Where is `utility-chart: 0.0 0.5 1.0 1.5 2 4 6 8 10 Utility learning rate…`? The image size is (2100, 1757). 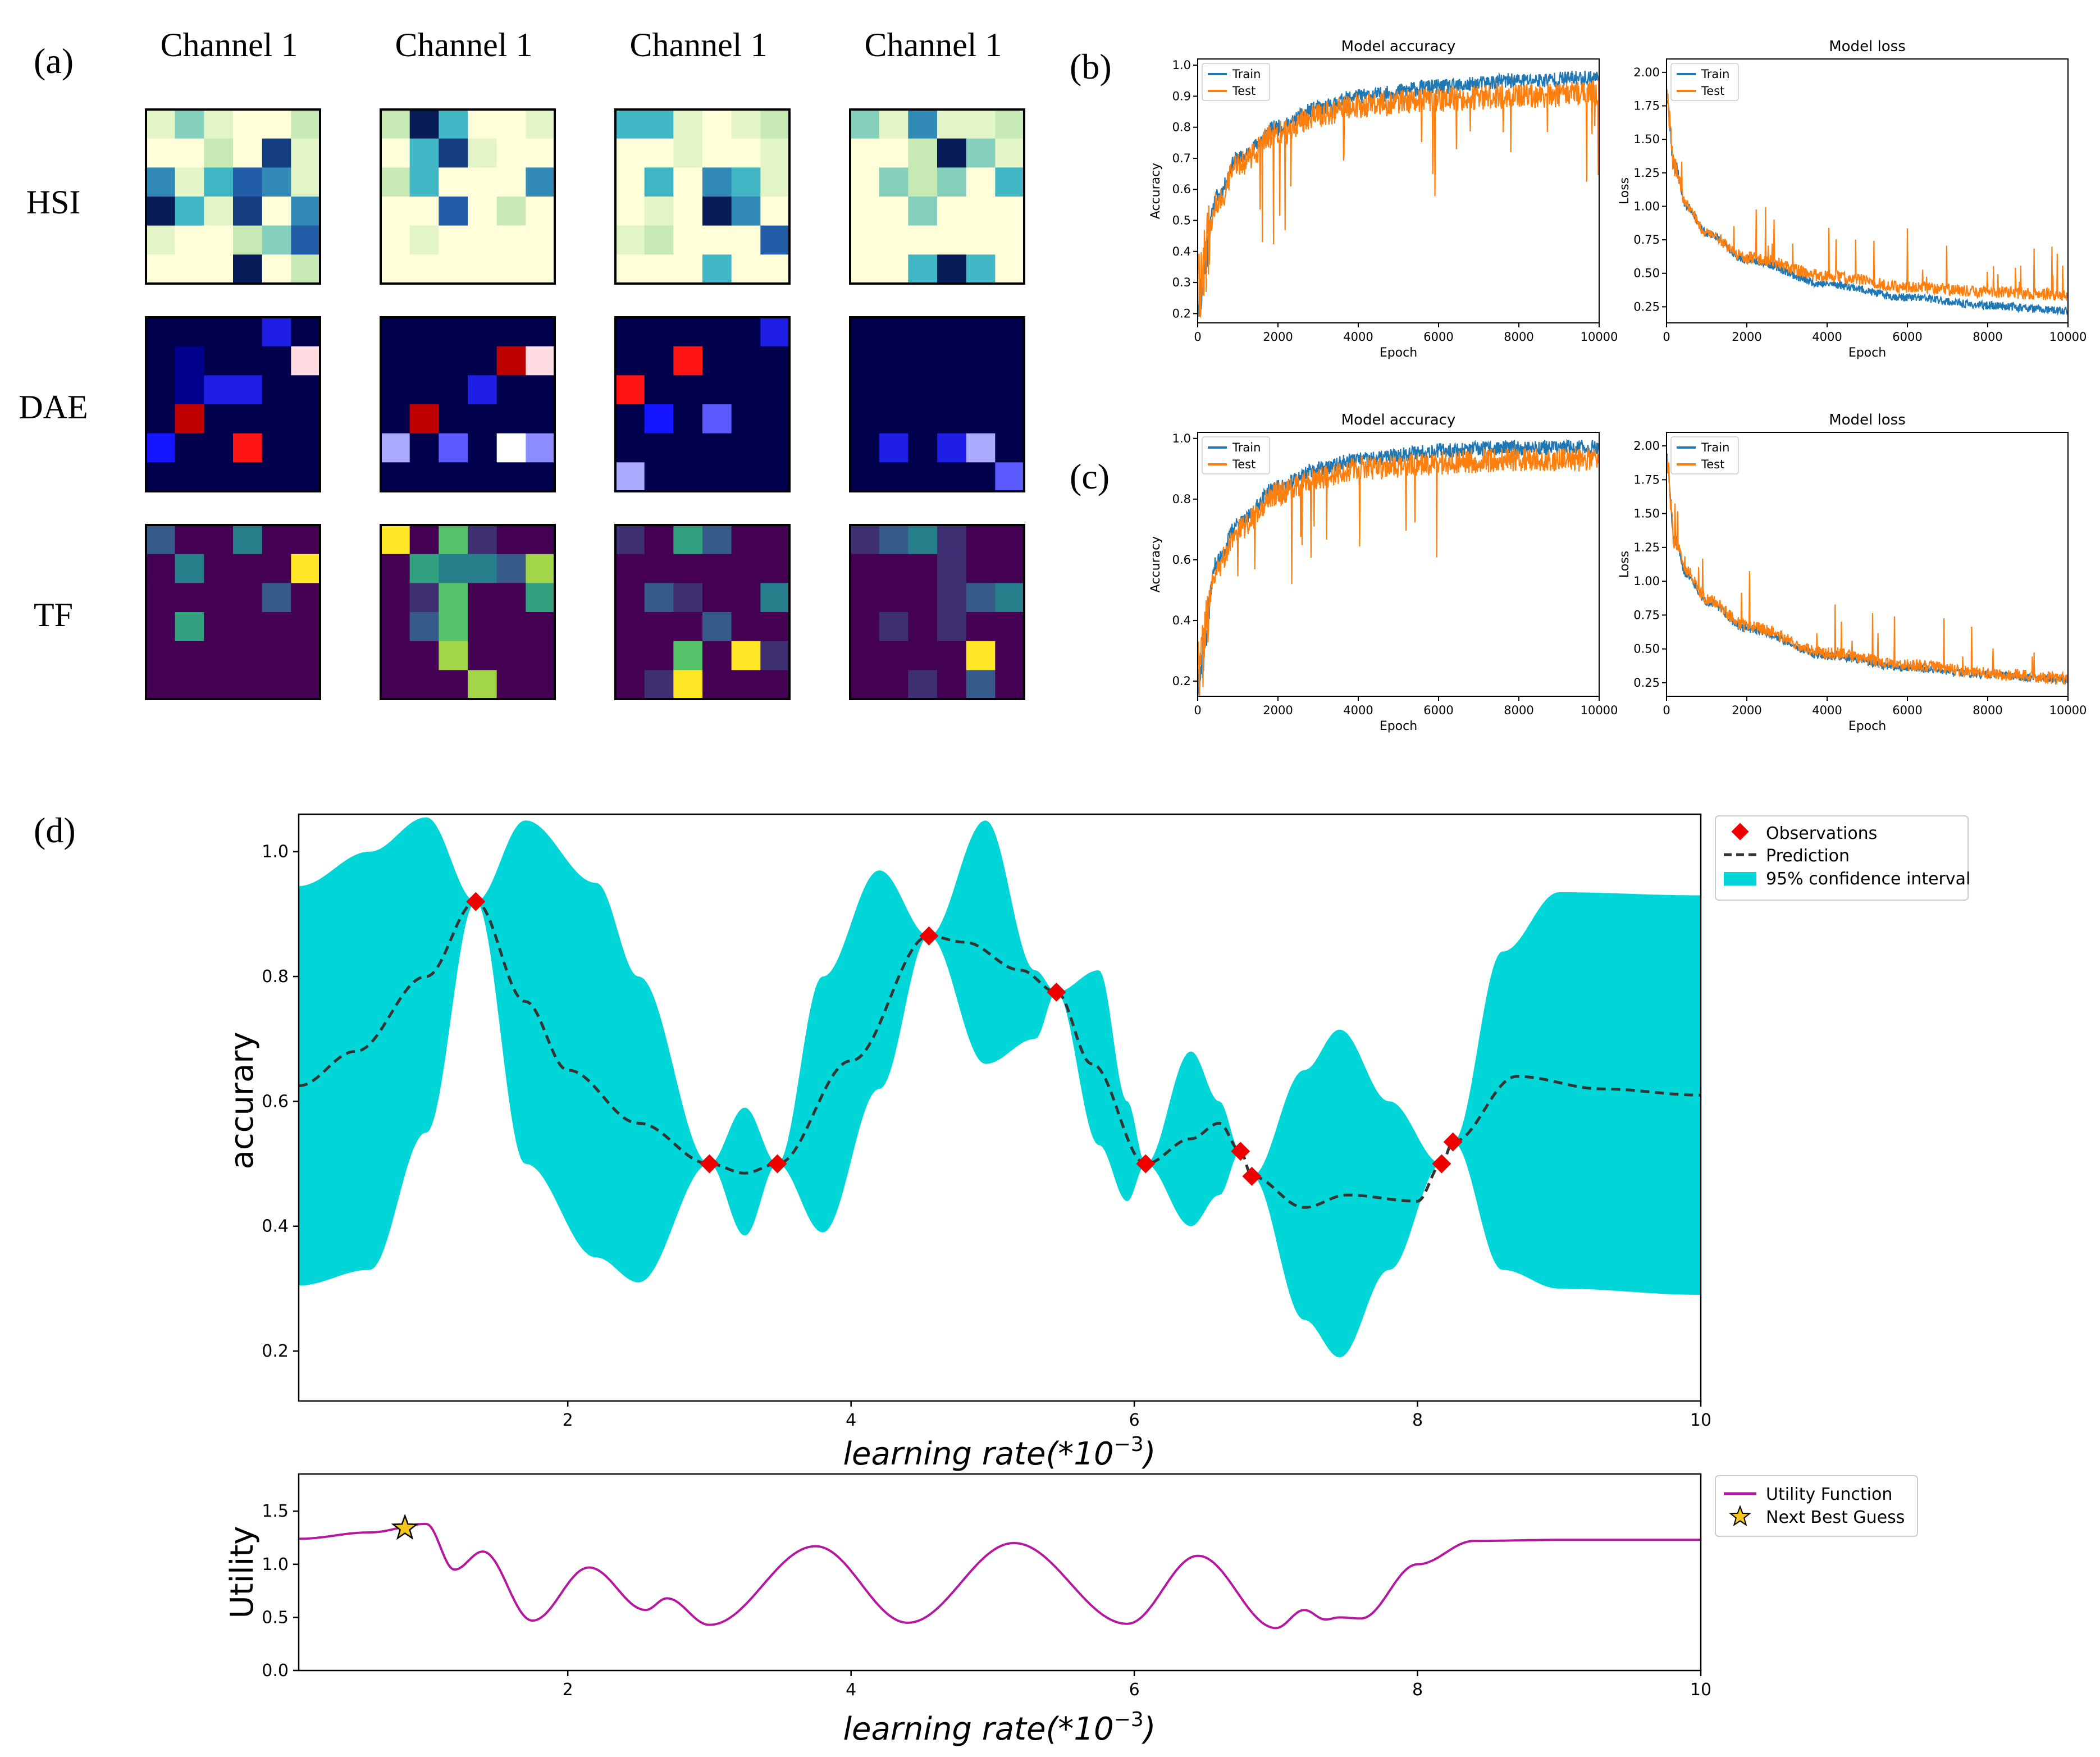 utility-chart: 0.0 0.5 1.0 1.5 2 4 6 8 10 Utility learning rate… is located at coordinates (1071, 1610).